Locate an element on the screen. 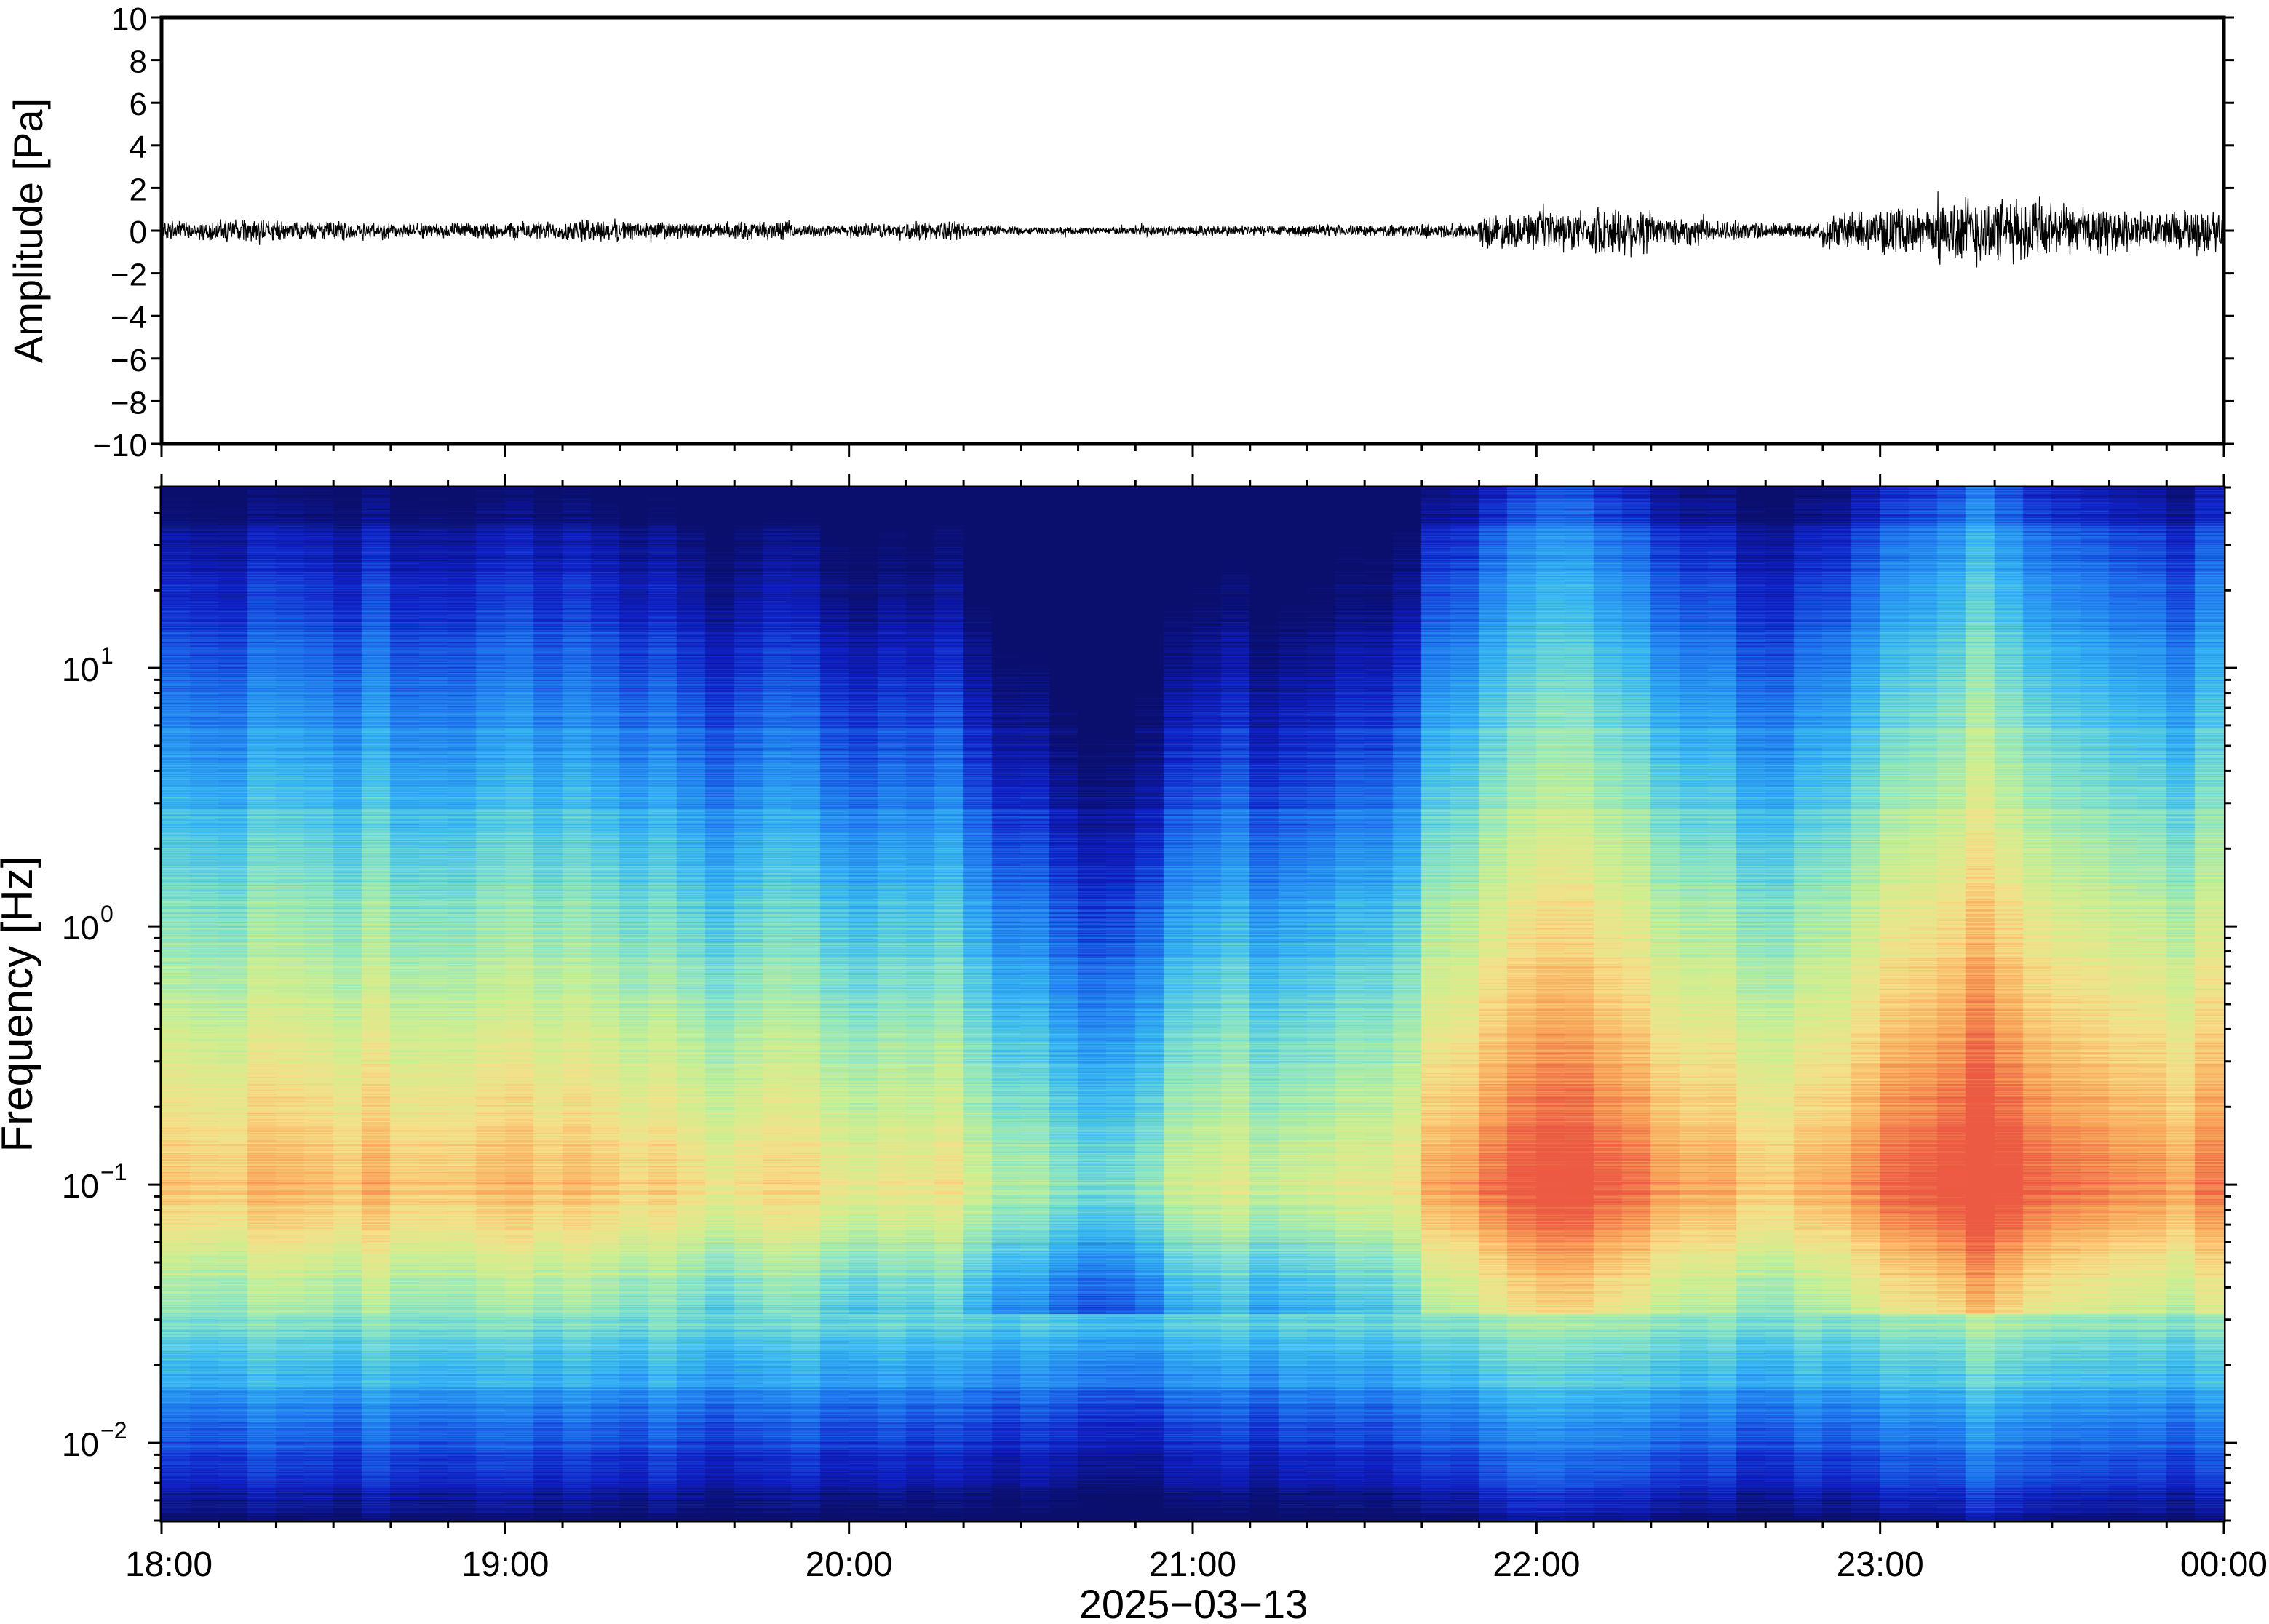 The width and height of the screenshot is (2269, 1624). waveform-y-tick-label: −4 is located at coordinates (129, 317).